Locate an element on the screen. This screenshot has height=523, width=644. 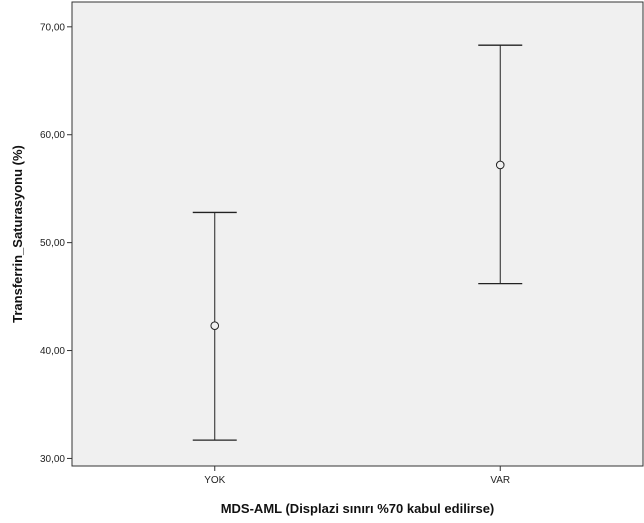
error-bar-yok is located at coordinates (214, 326).